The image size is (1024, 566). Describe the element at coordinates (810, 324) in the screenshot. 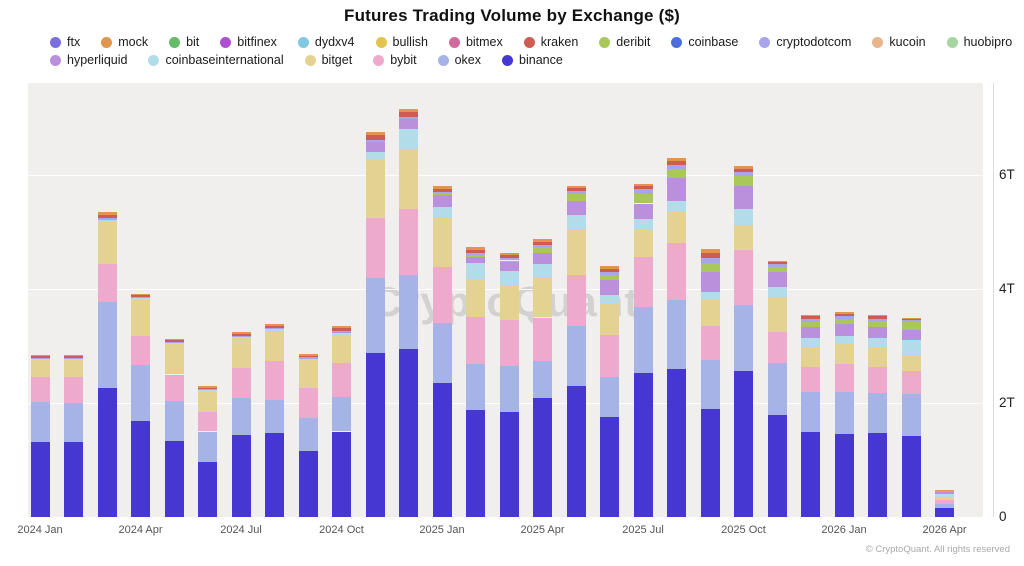

I see `bar-segment-deribit-2025-Dec` at that location.